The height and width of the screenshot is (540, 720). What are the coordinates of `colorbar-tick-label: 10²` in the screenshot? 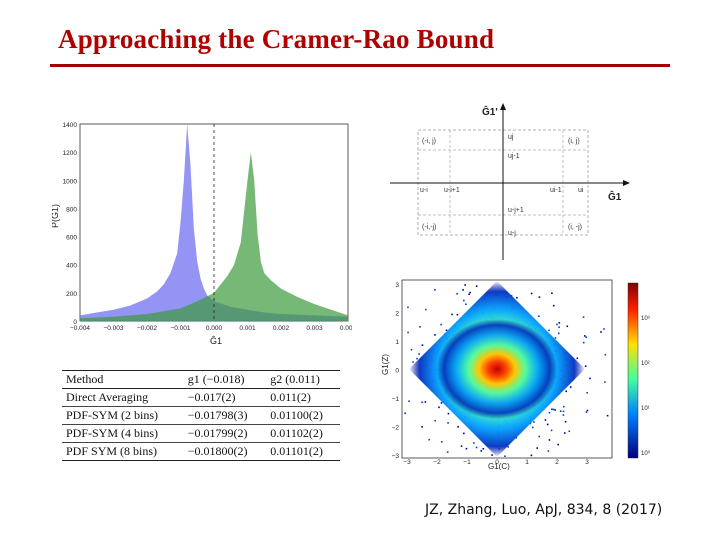 It's located at (645, 364).